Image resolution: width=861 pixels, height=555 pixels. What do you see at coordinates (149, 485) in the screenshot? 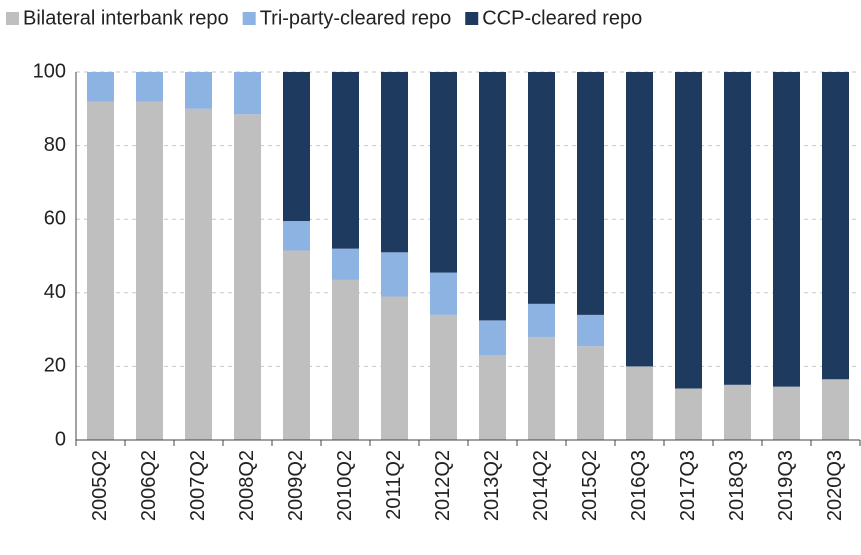
I see `x-tick-label: 2006Q2` at bounding box center [149, 485].